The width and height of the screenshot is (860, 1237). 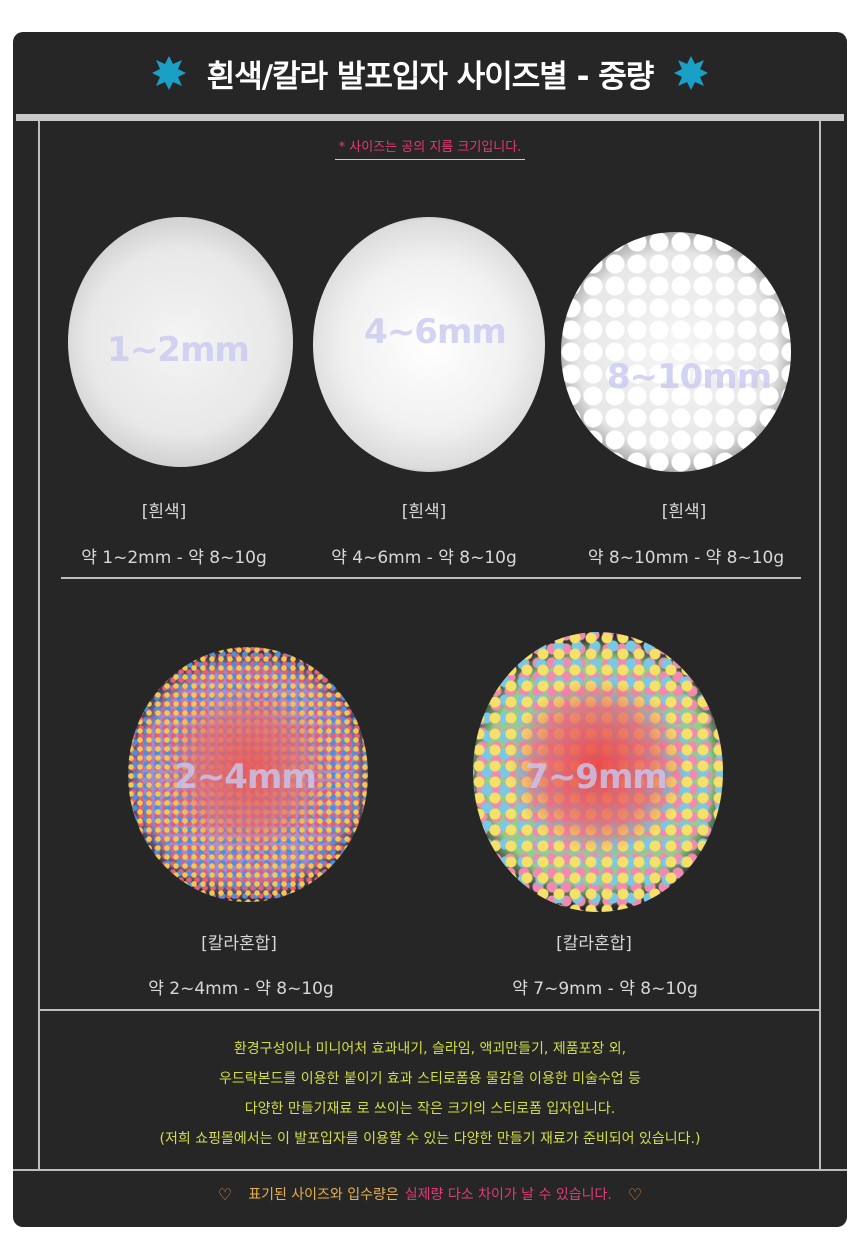 I want to click on frame-left-line, so click(x=39, y=646).